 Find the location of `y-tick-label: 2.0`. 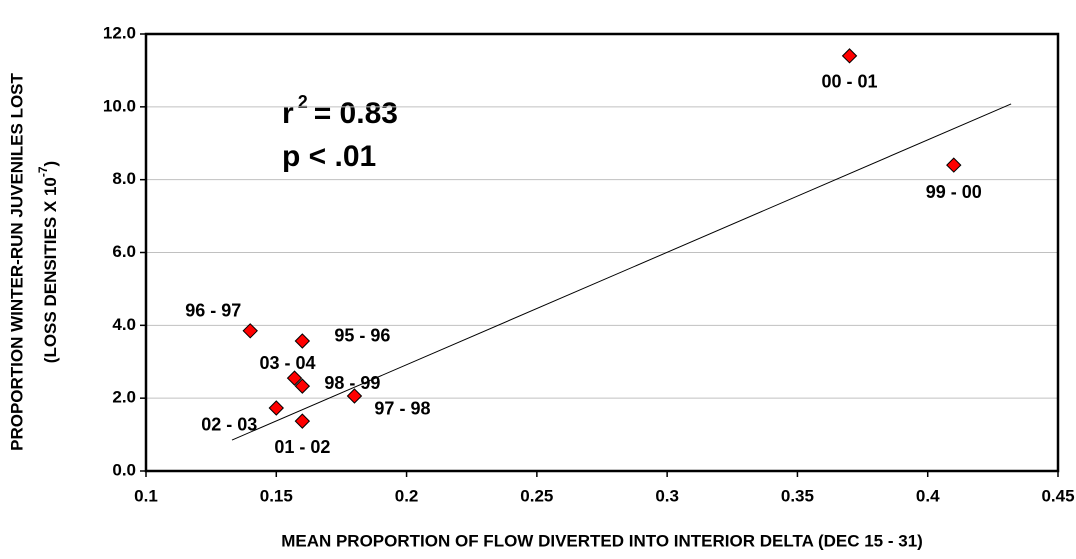

y-tick-label: 2.0 is located at coordinates (124, 397).